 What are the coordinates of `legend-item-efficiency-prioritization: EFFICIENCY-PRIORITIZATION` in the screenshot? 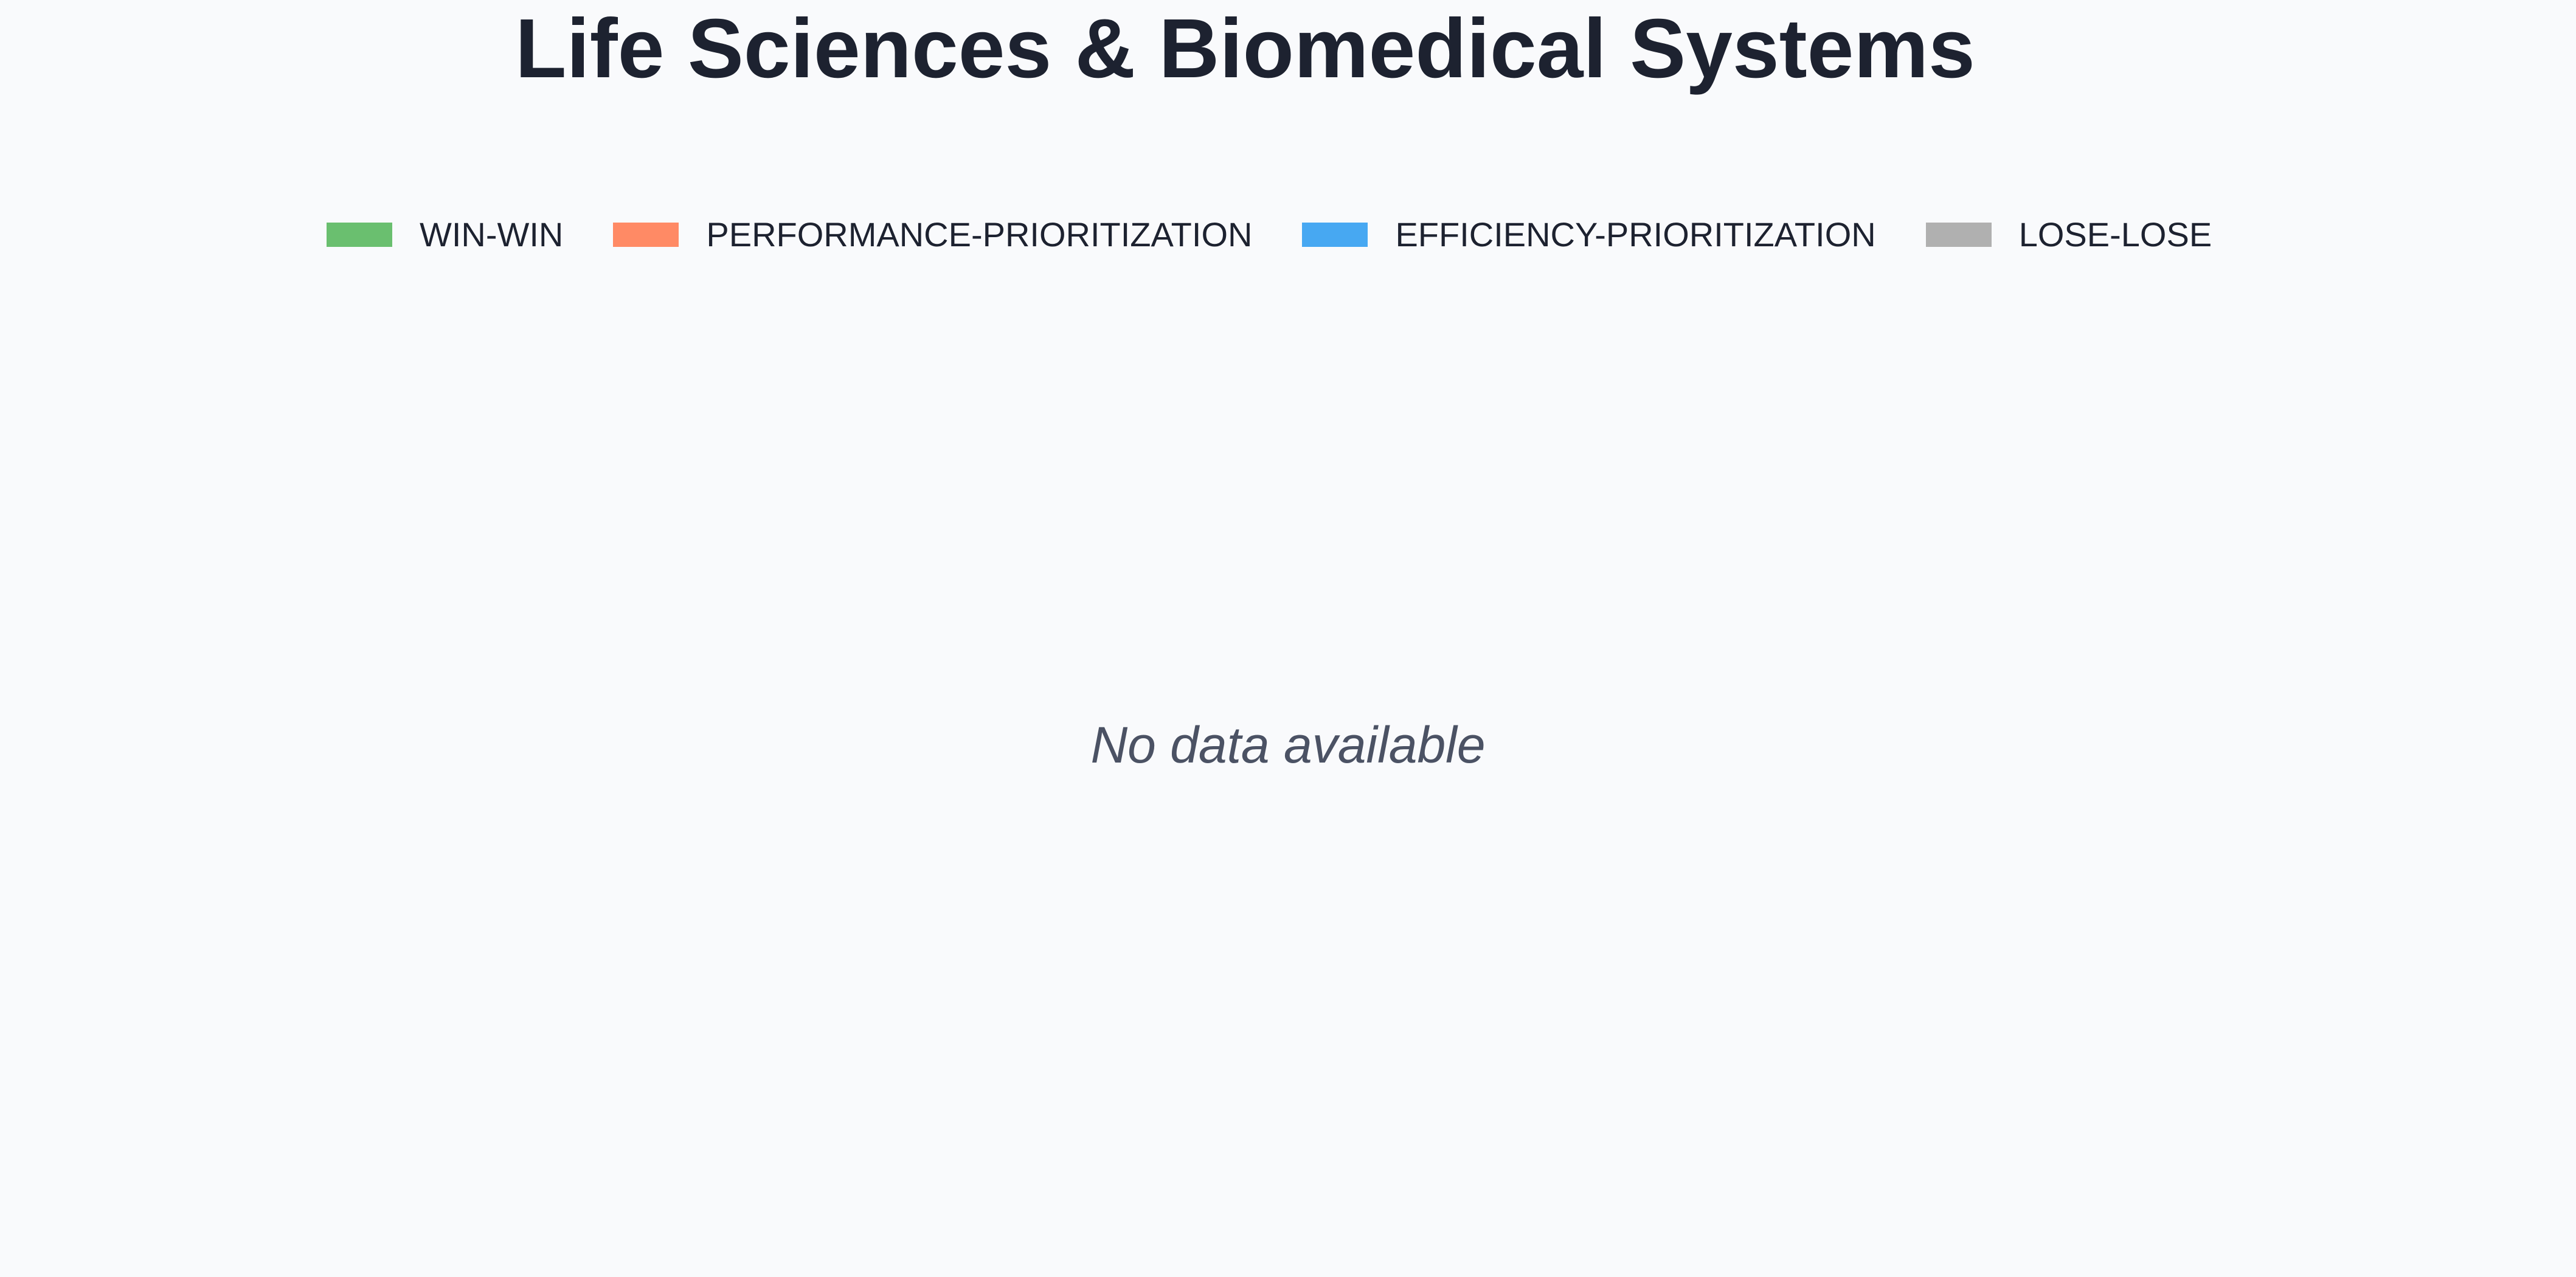 It's located at (1589, 235).